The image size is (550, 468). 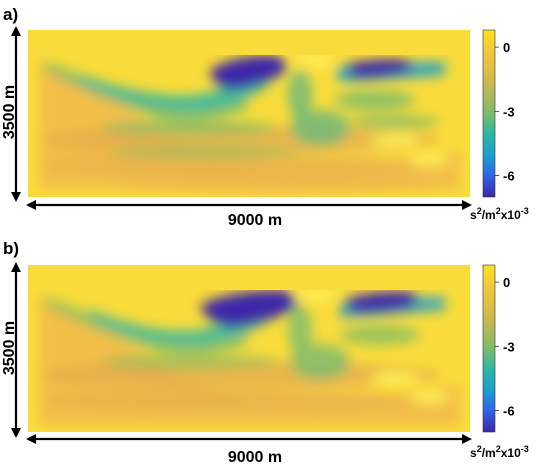 What do you see at coordinates (10, 14) in the screenshot?
I see `panel-label: a)` at bounding box center [10, 14].